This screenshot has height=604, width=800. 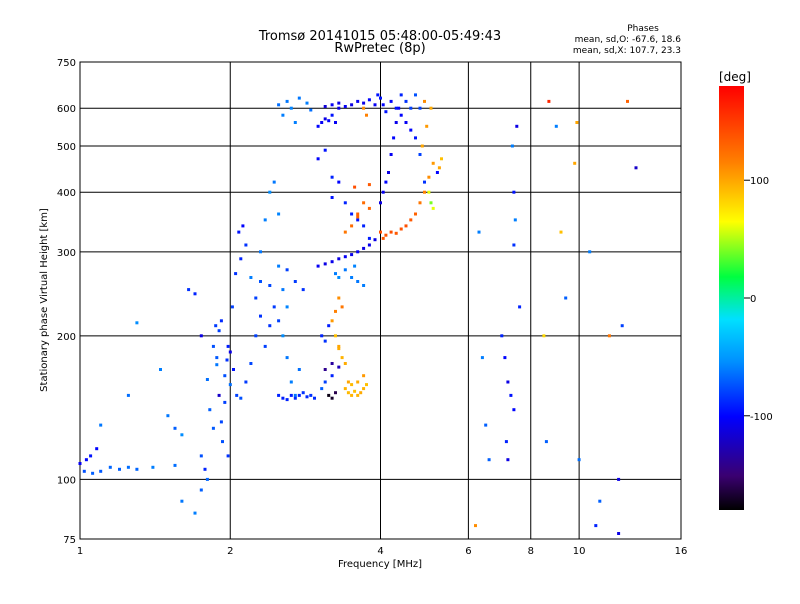 What do you see at coordinates (628, 40) in the screenshot?
I see `phase-stats-o: mean, sd,O: -67.6, 18.6` at bounding box center [628, 40].